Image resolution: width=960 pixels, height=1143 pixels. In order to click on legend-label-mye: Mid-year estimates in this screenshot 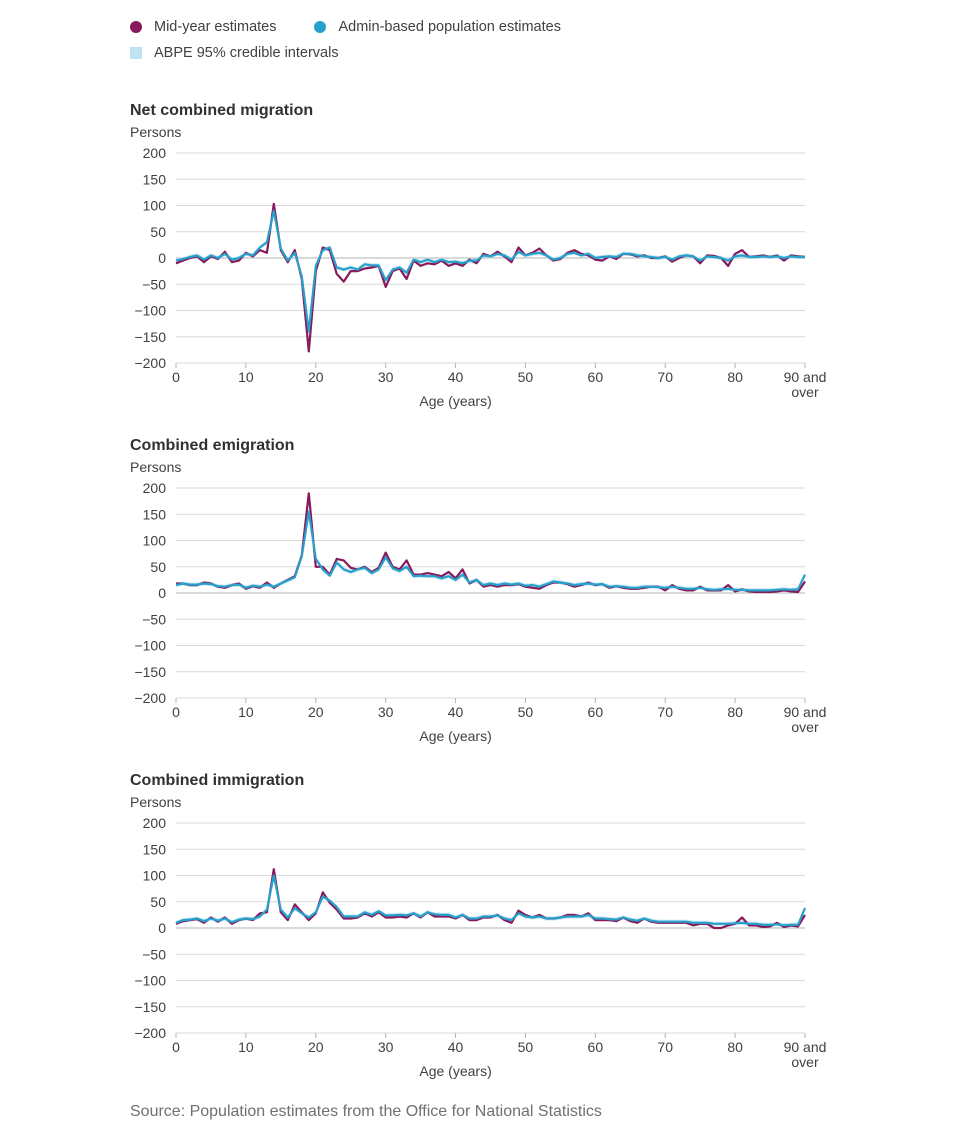, I will do `click(215, 27)`.